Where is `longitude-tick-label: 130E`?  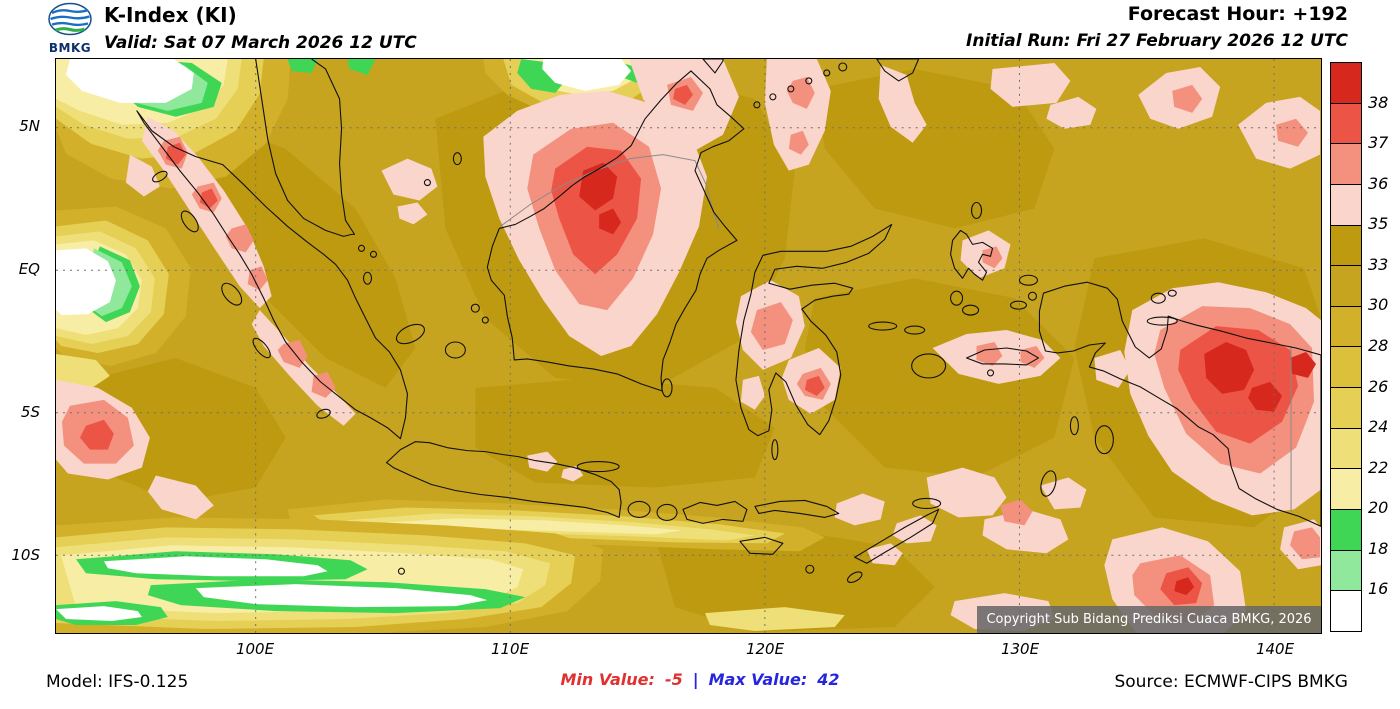
longitude-tick-label: 130E is located at coordinates (1020, 649).